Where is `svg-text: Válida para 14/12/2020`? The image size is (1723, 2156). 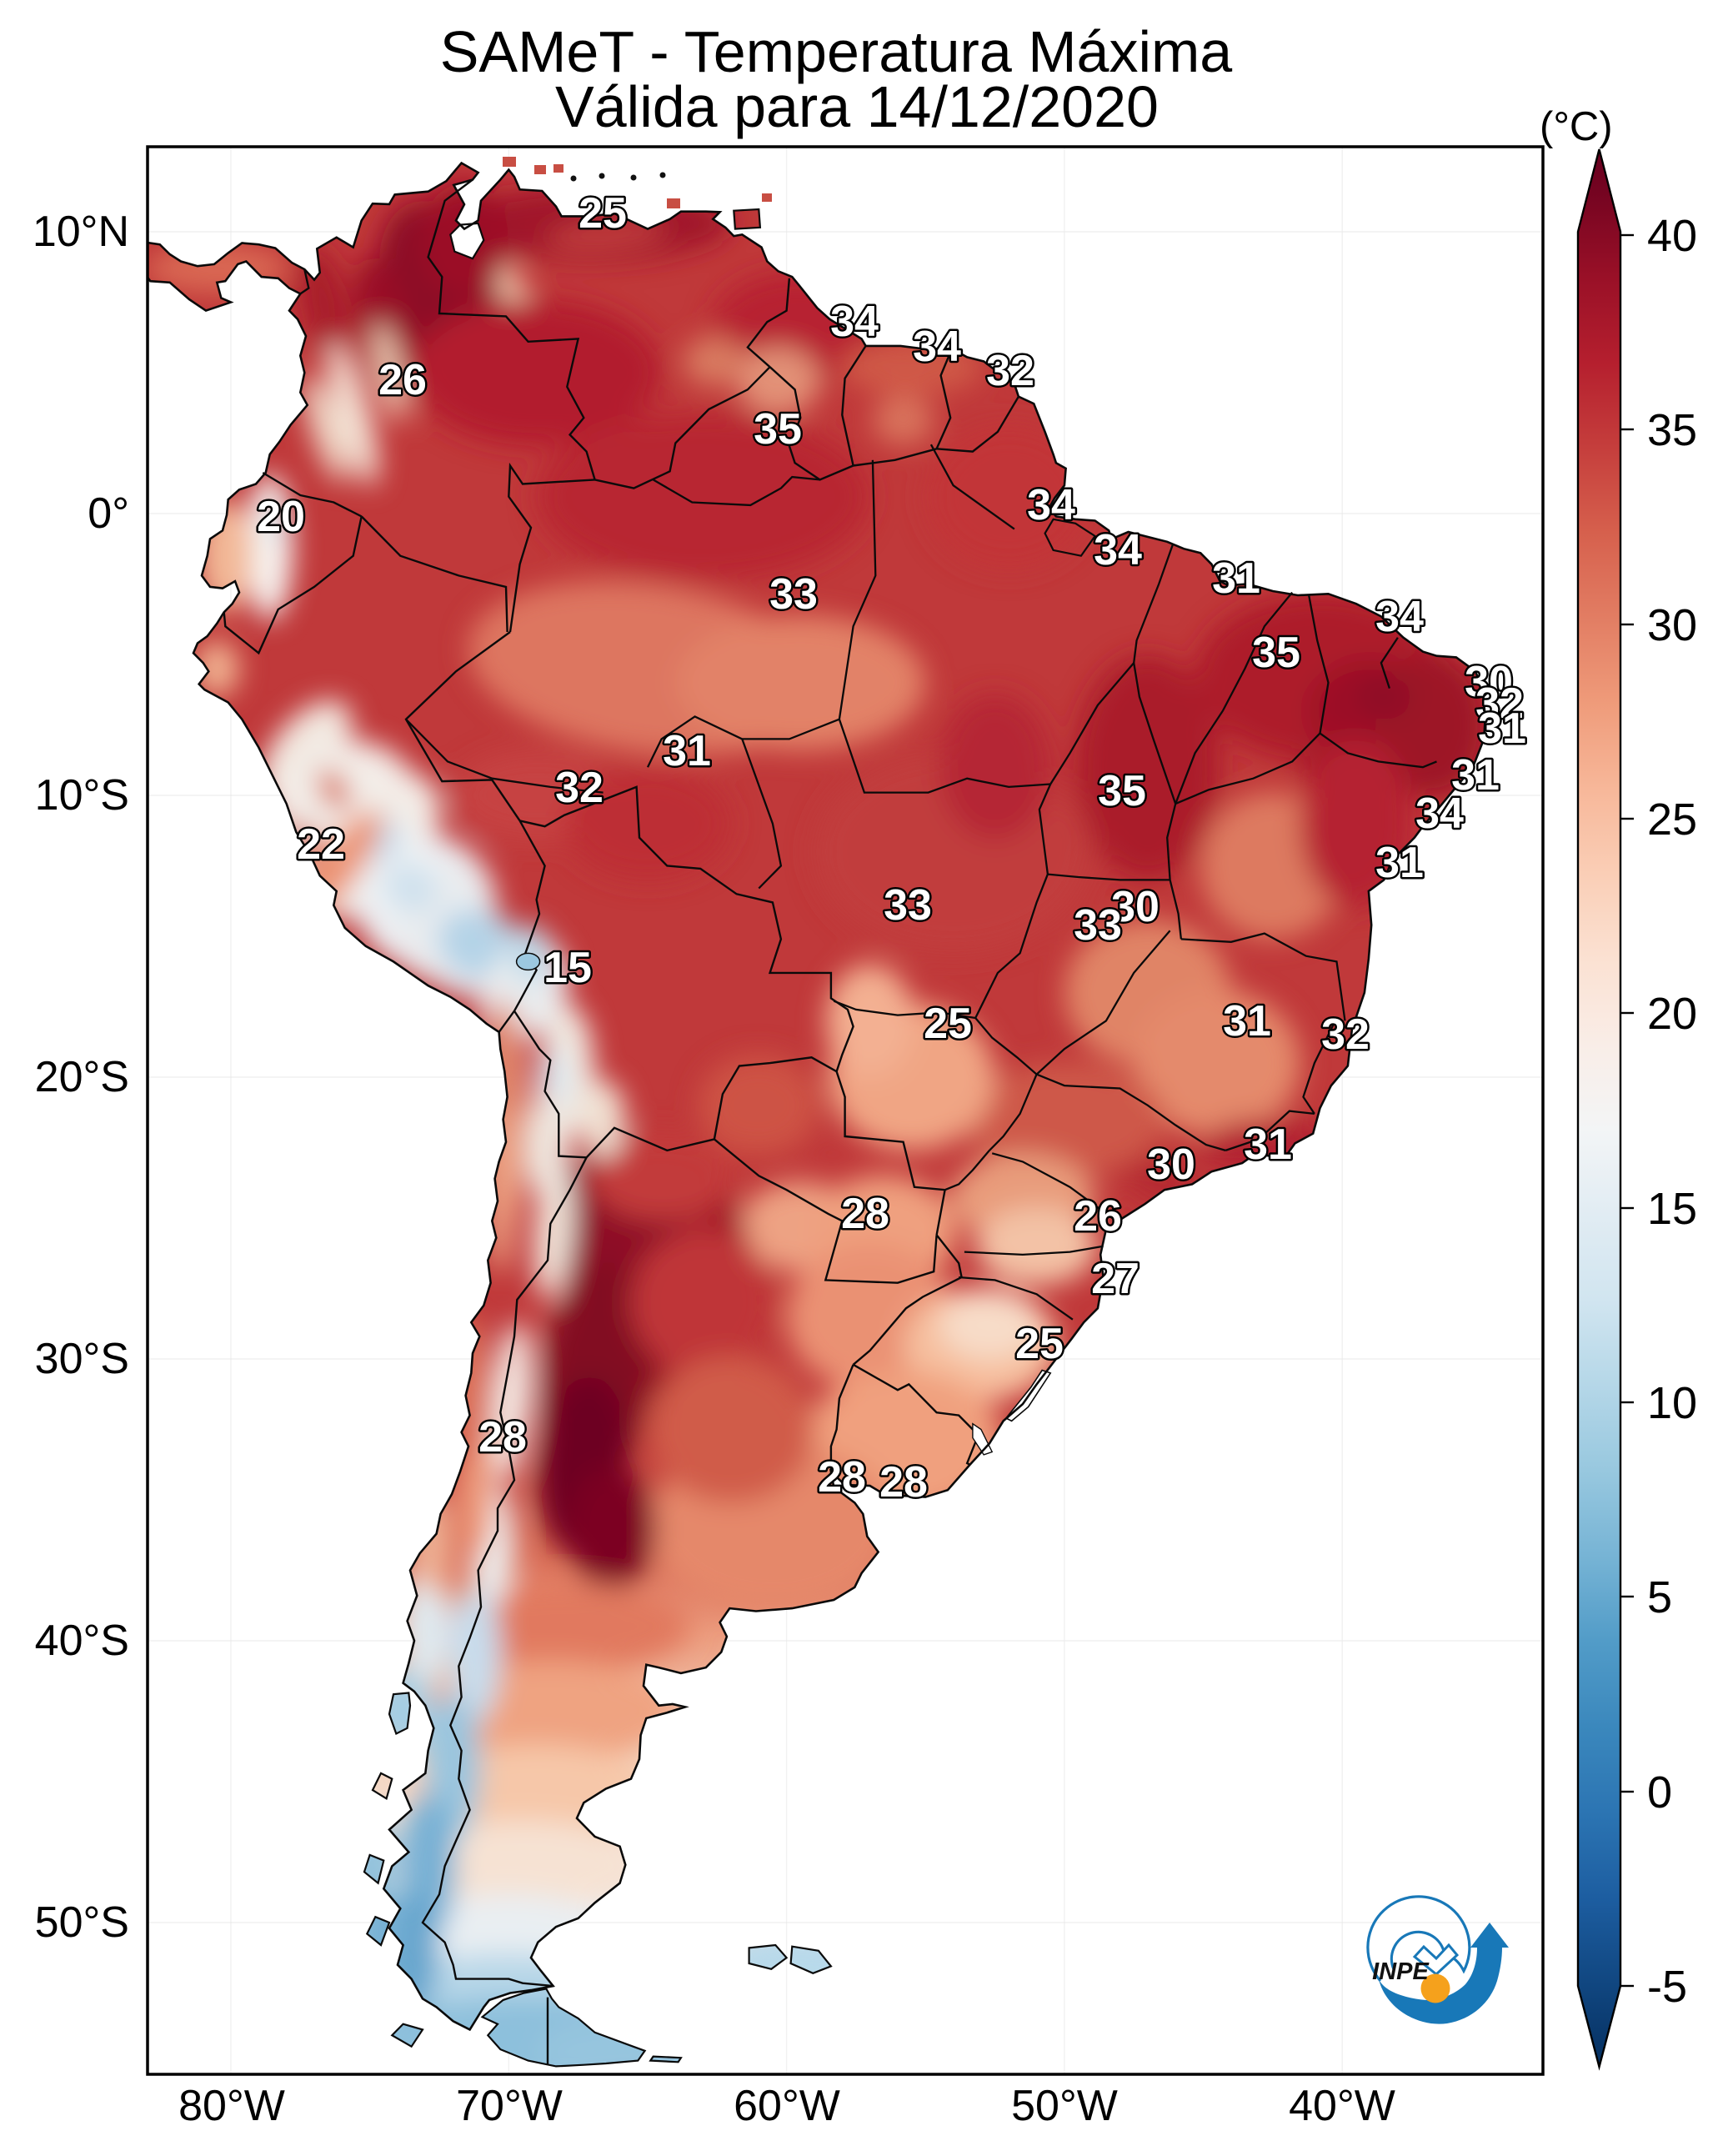 svg-text: Válida para 14/12/2020 is located at coordinates (857, 106).